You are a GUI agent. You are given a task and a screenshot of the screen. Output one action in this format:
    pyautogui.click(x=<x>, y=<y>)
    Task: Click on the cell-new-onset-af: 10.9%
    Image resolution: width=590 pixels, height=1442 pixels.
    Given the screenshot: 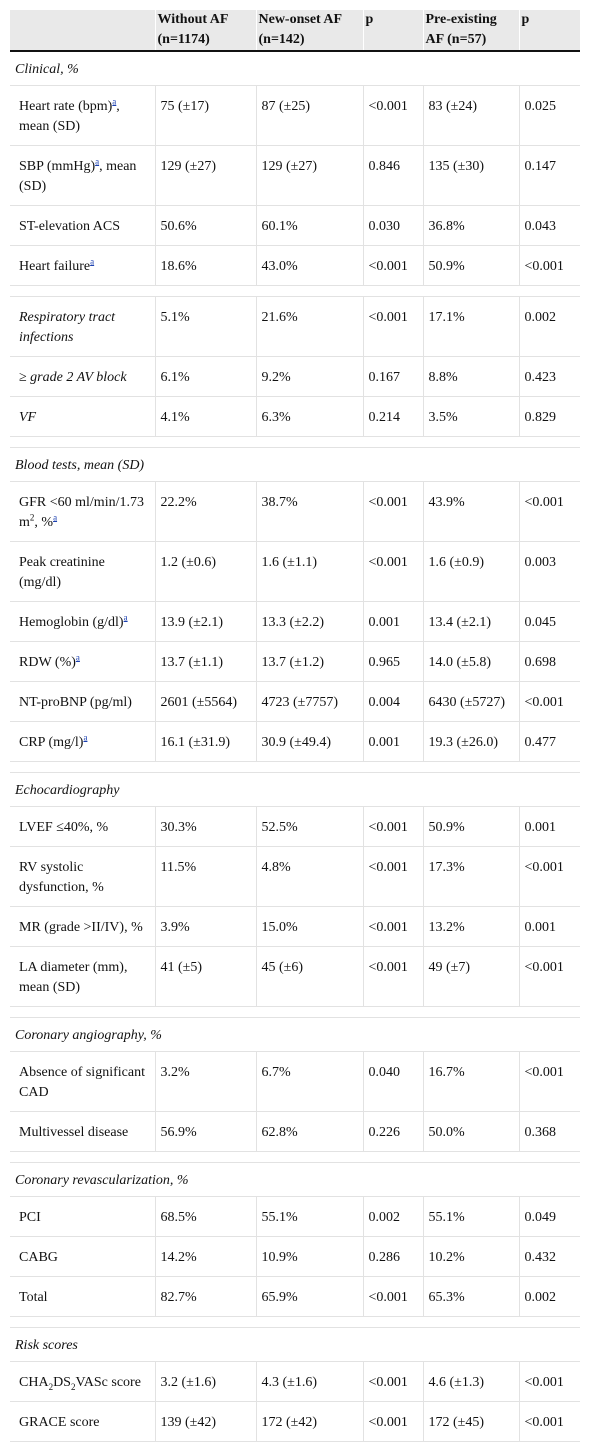 What is the action you would take?
    pyautogui.click(x=309, y=1256)
    